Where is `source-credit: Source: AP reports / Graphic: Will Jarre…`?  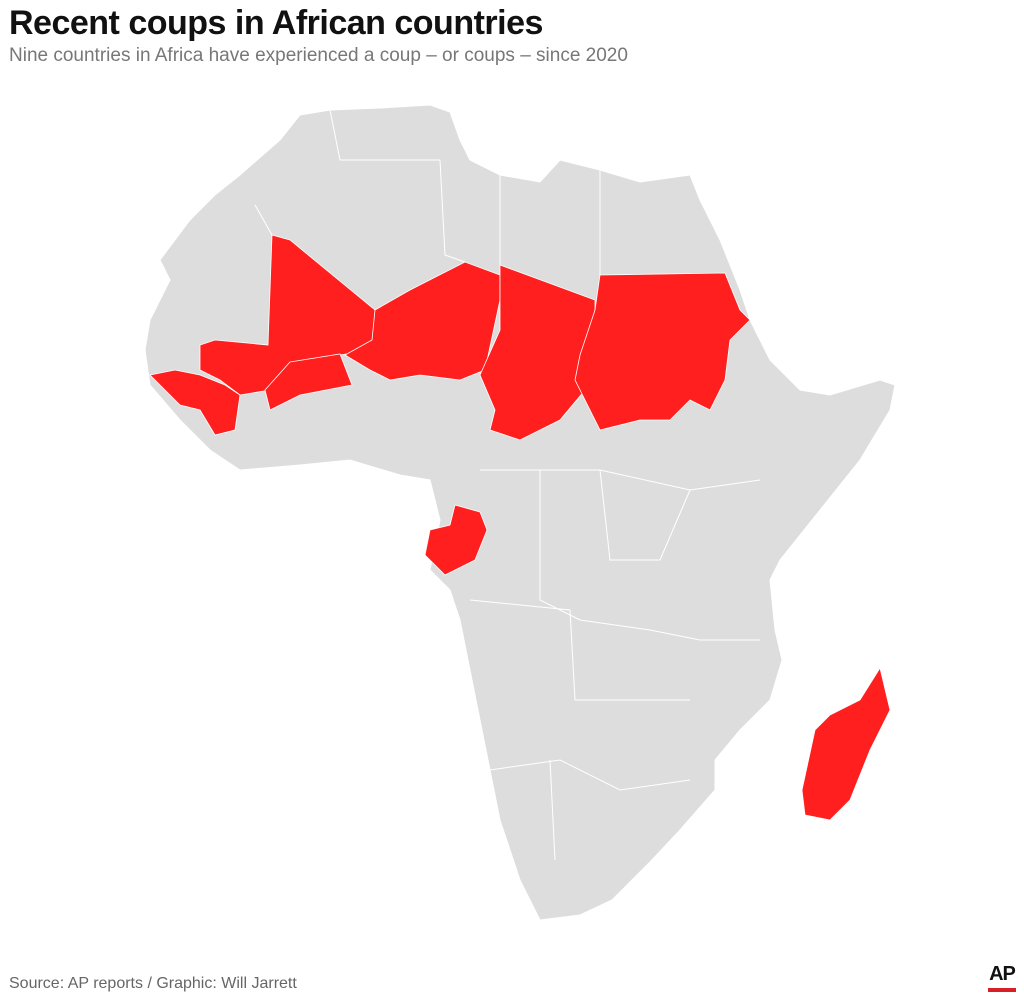
source-credit: Source: AP reports / Graphic: Will Jarre… is located at coordinates (153, 983).